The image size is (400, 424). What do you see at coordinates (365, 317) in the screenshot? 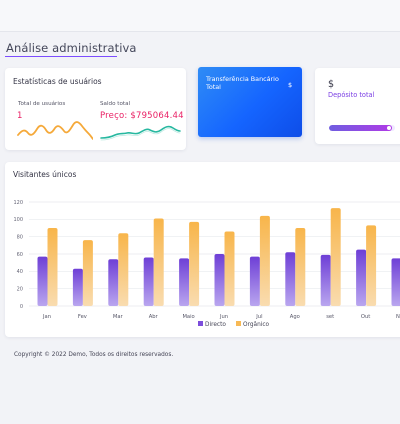
I see `x-tick-label: Out` at bounding box center [365, 317].